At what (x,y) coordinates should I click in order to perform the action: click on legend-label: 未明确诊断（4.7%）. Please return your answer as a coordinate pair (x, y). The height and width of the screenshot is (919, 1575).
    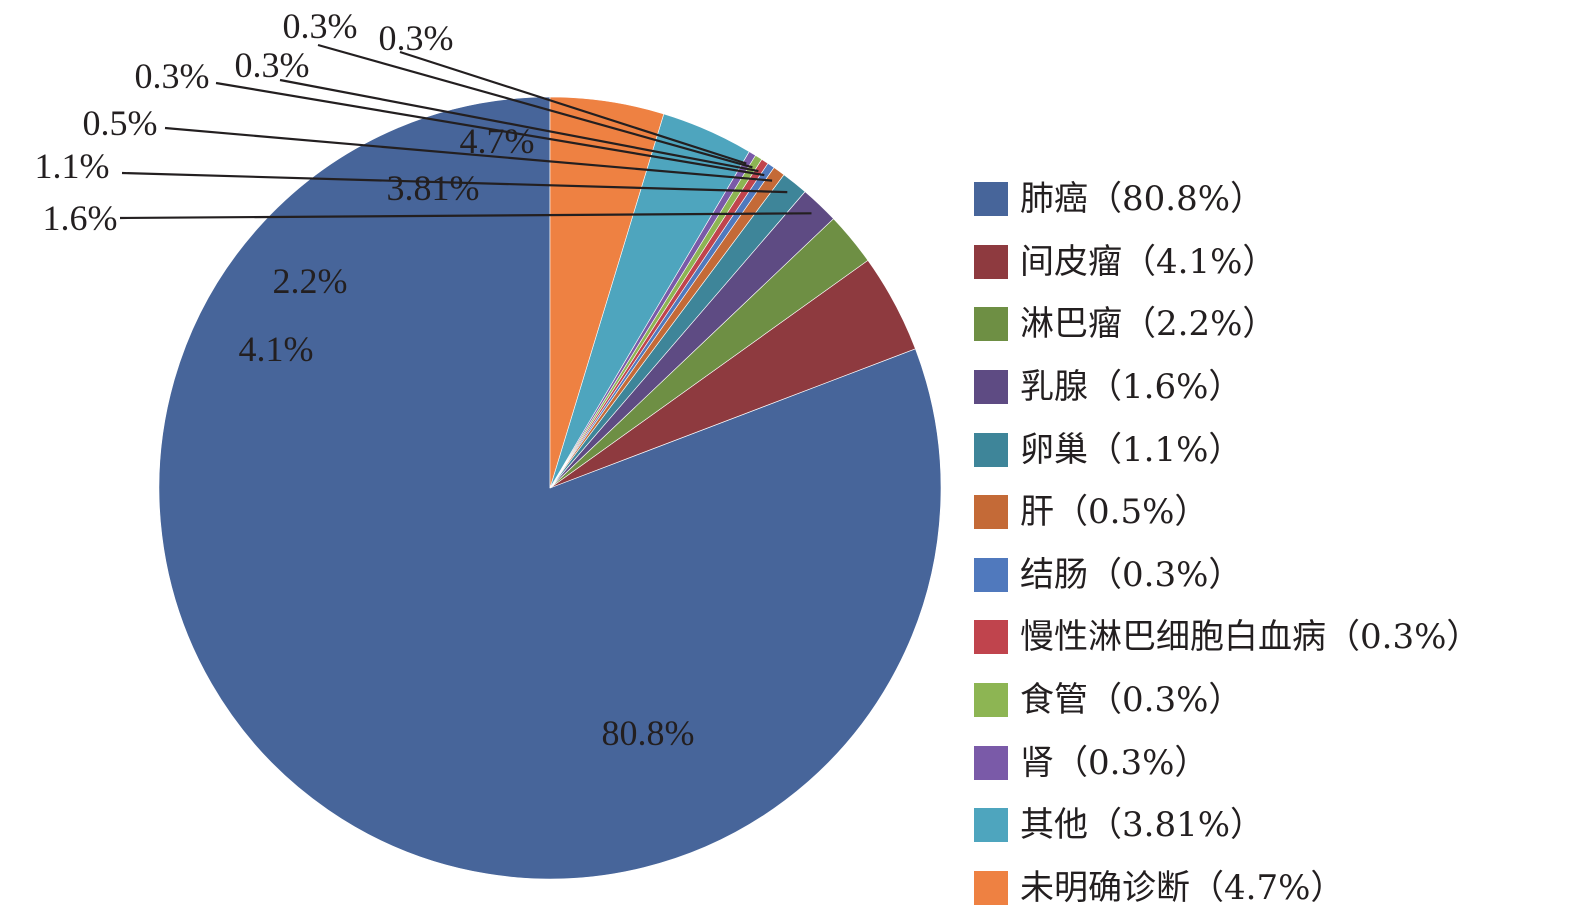
    Looking at the image, I should click on (1182, 887).